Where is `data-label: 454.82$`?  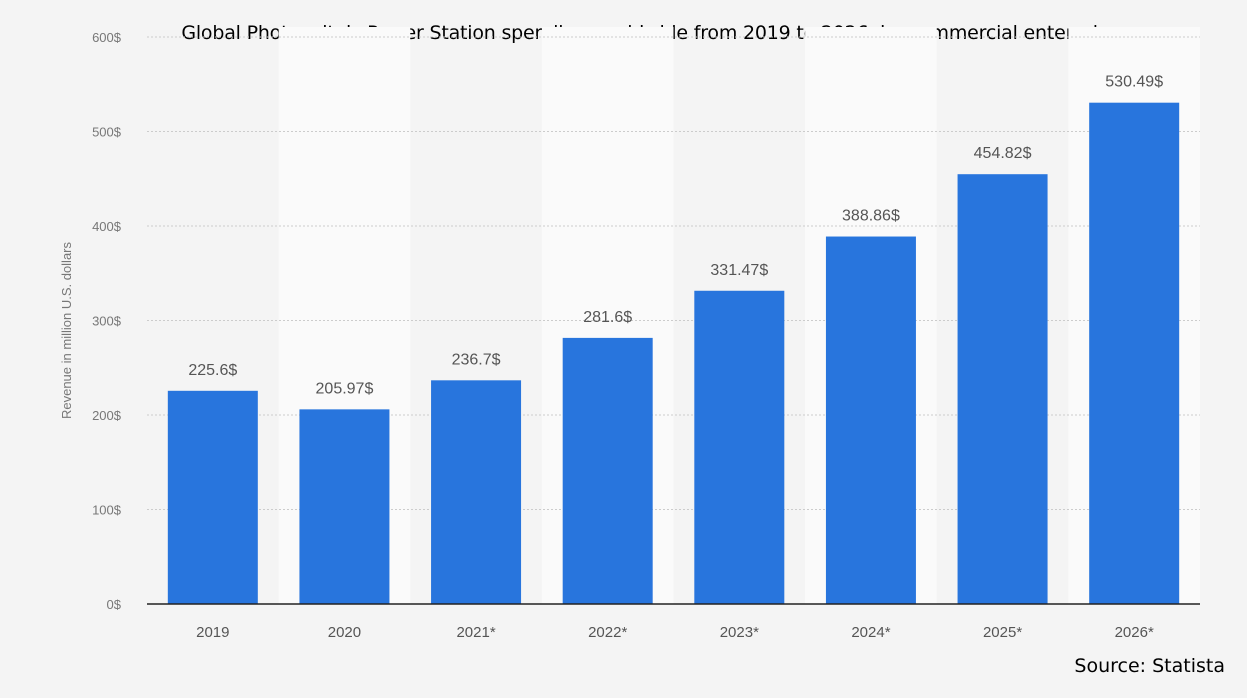 data-label: 454.82$ is located at coordinates (1003, 153).